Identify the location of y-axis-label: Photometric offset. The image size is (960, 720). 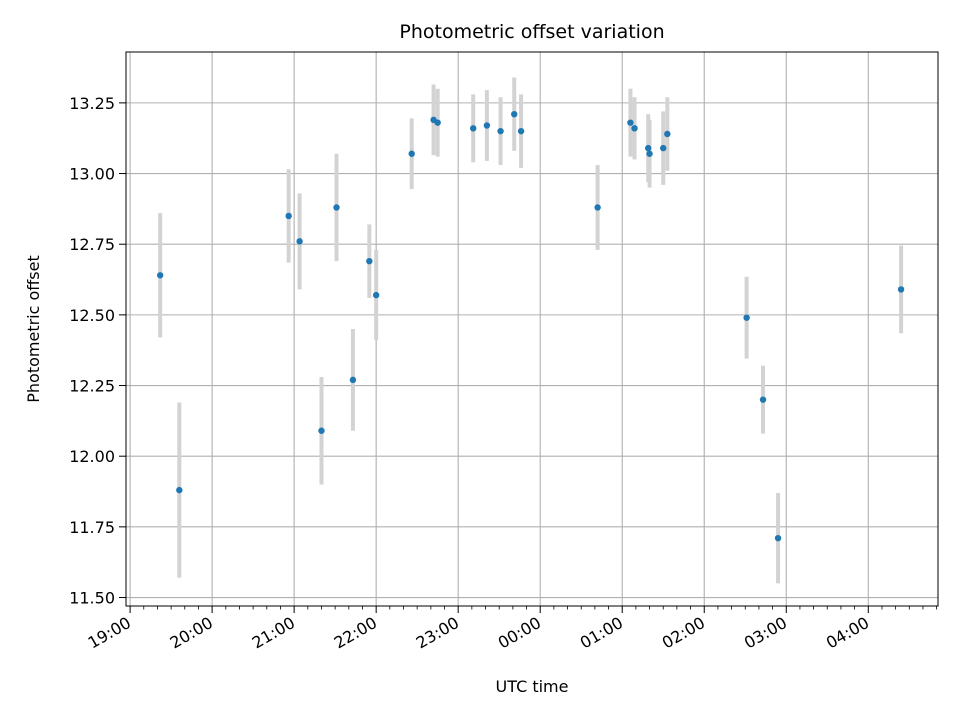
(33, 329).